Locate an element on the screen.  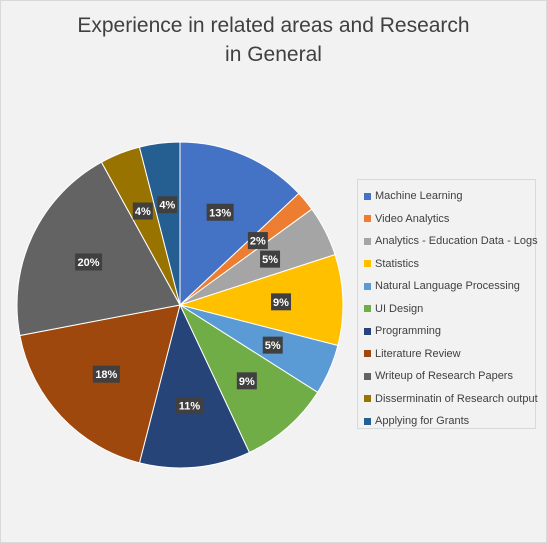
data-label-video-analytics: 2% is located at coordinates (257, 241).